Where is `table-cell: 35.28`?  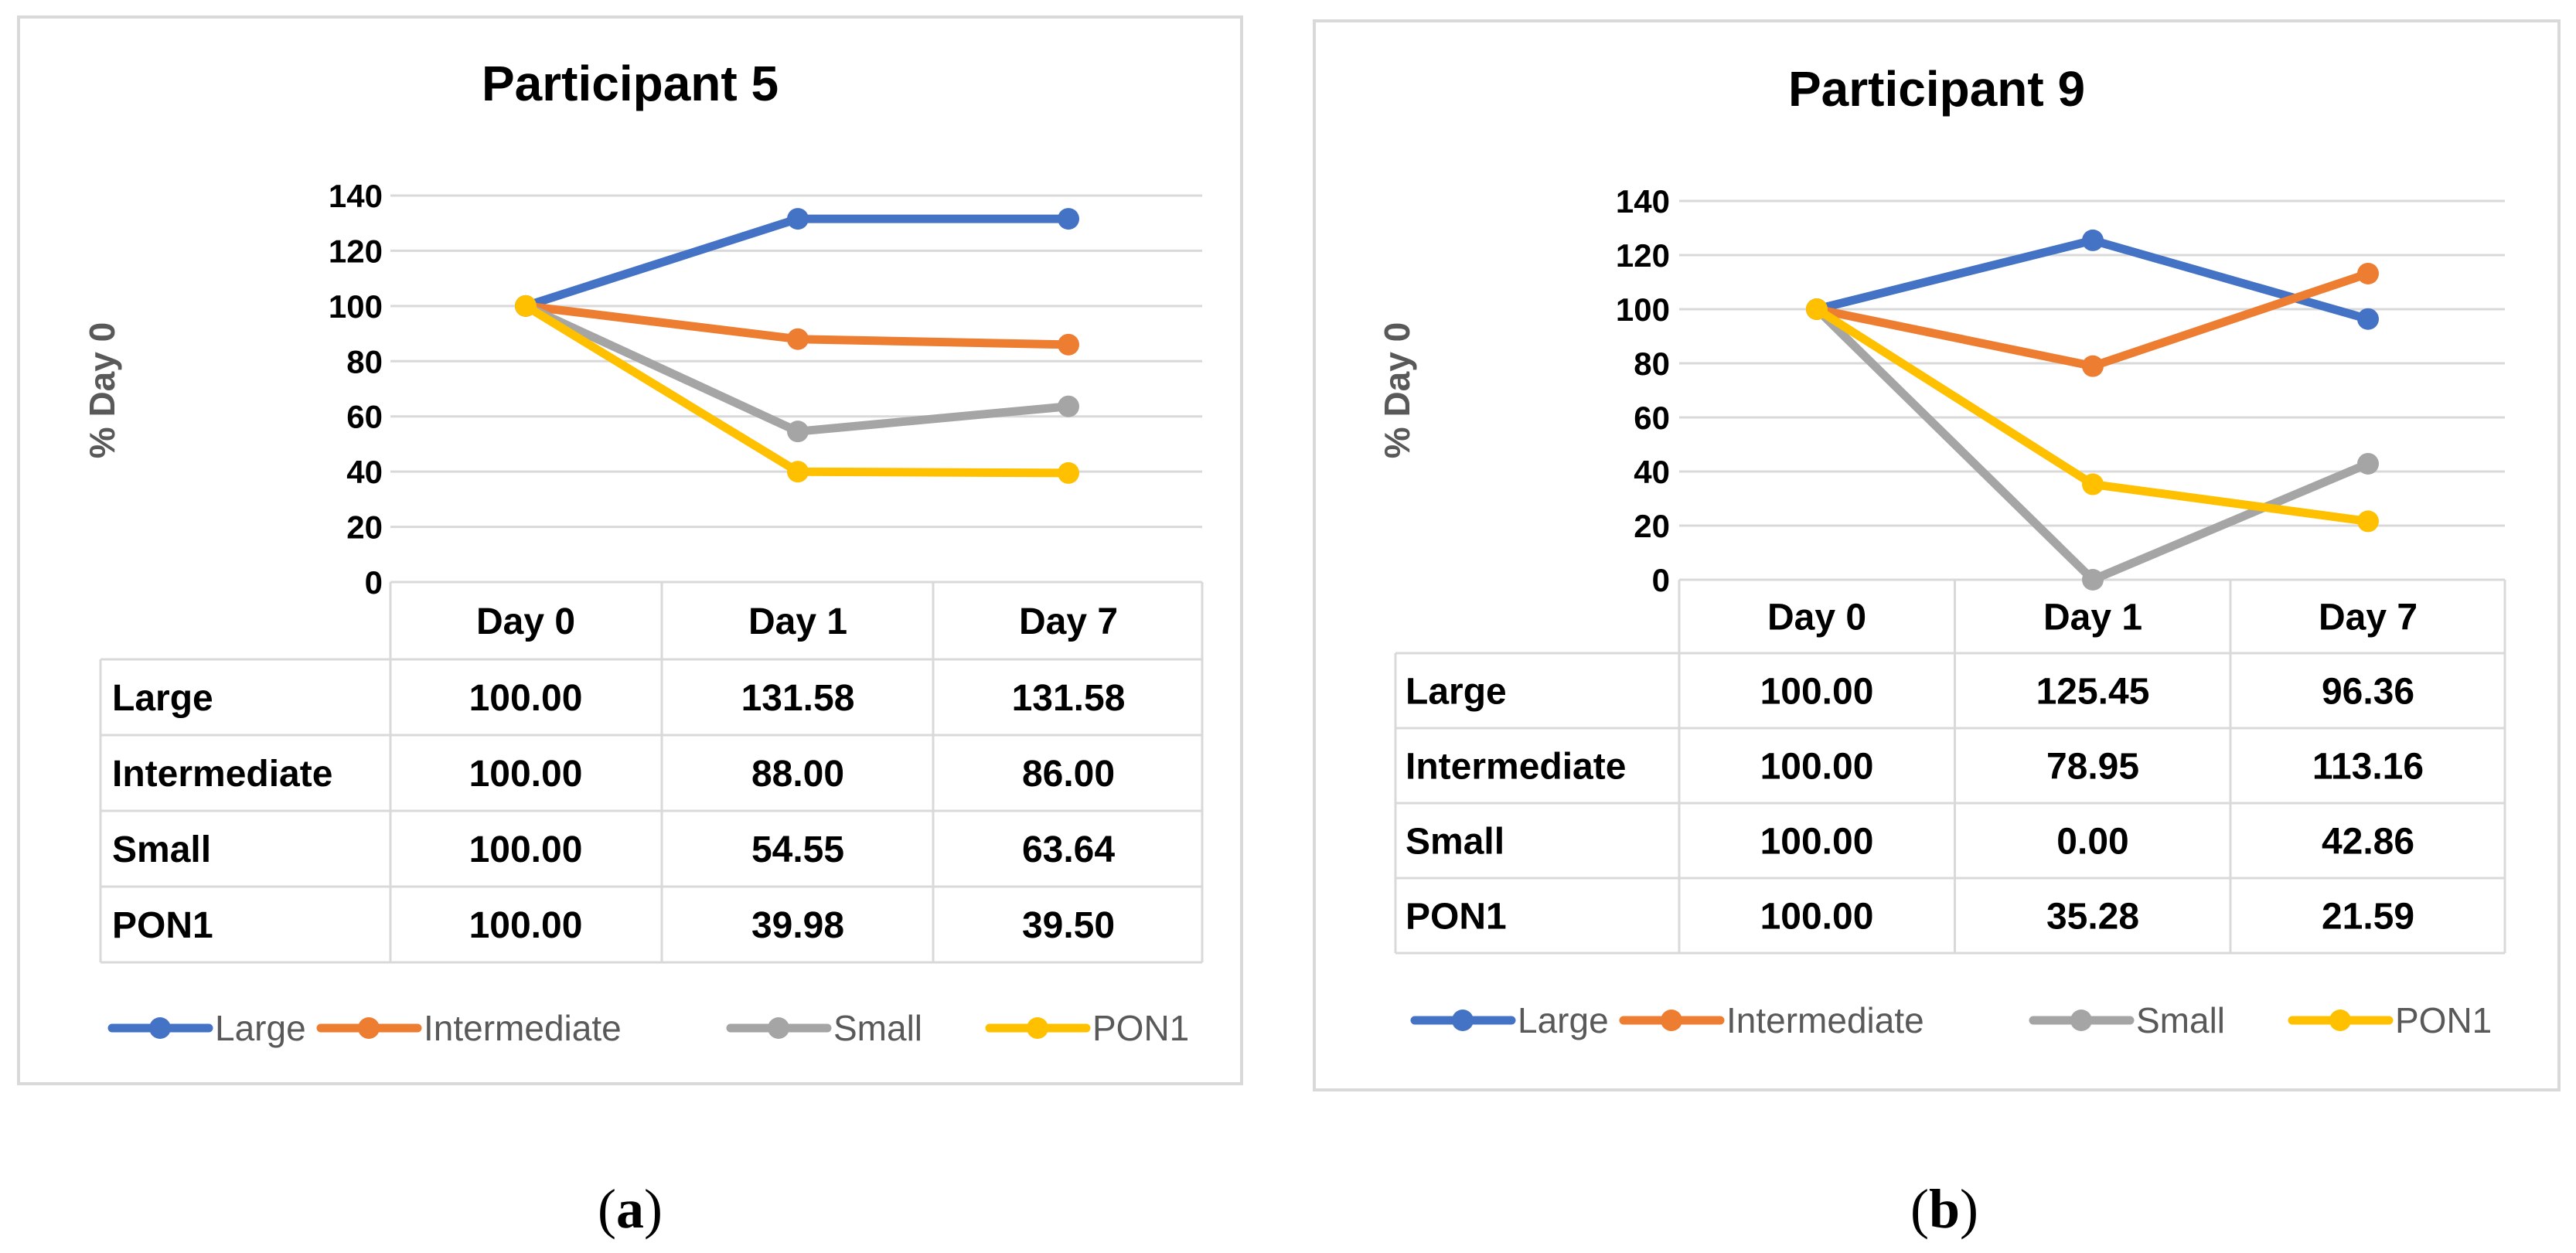
table-cell: 35.28 is located at coordinates (2092, 917).